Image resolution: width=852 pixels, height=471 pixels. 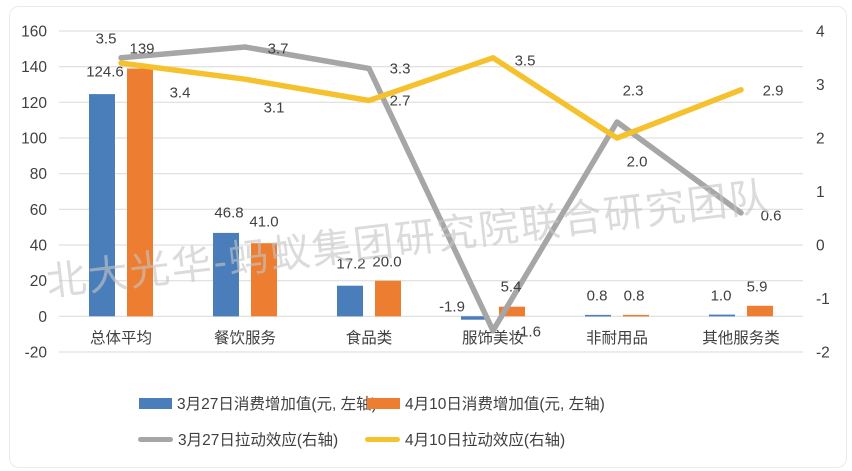 What do you see at coordinates (823, 299) in the screenshot?
I see `right-axis-tick: -1` at bounding box center [823, 299].